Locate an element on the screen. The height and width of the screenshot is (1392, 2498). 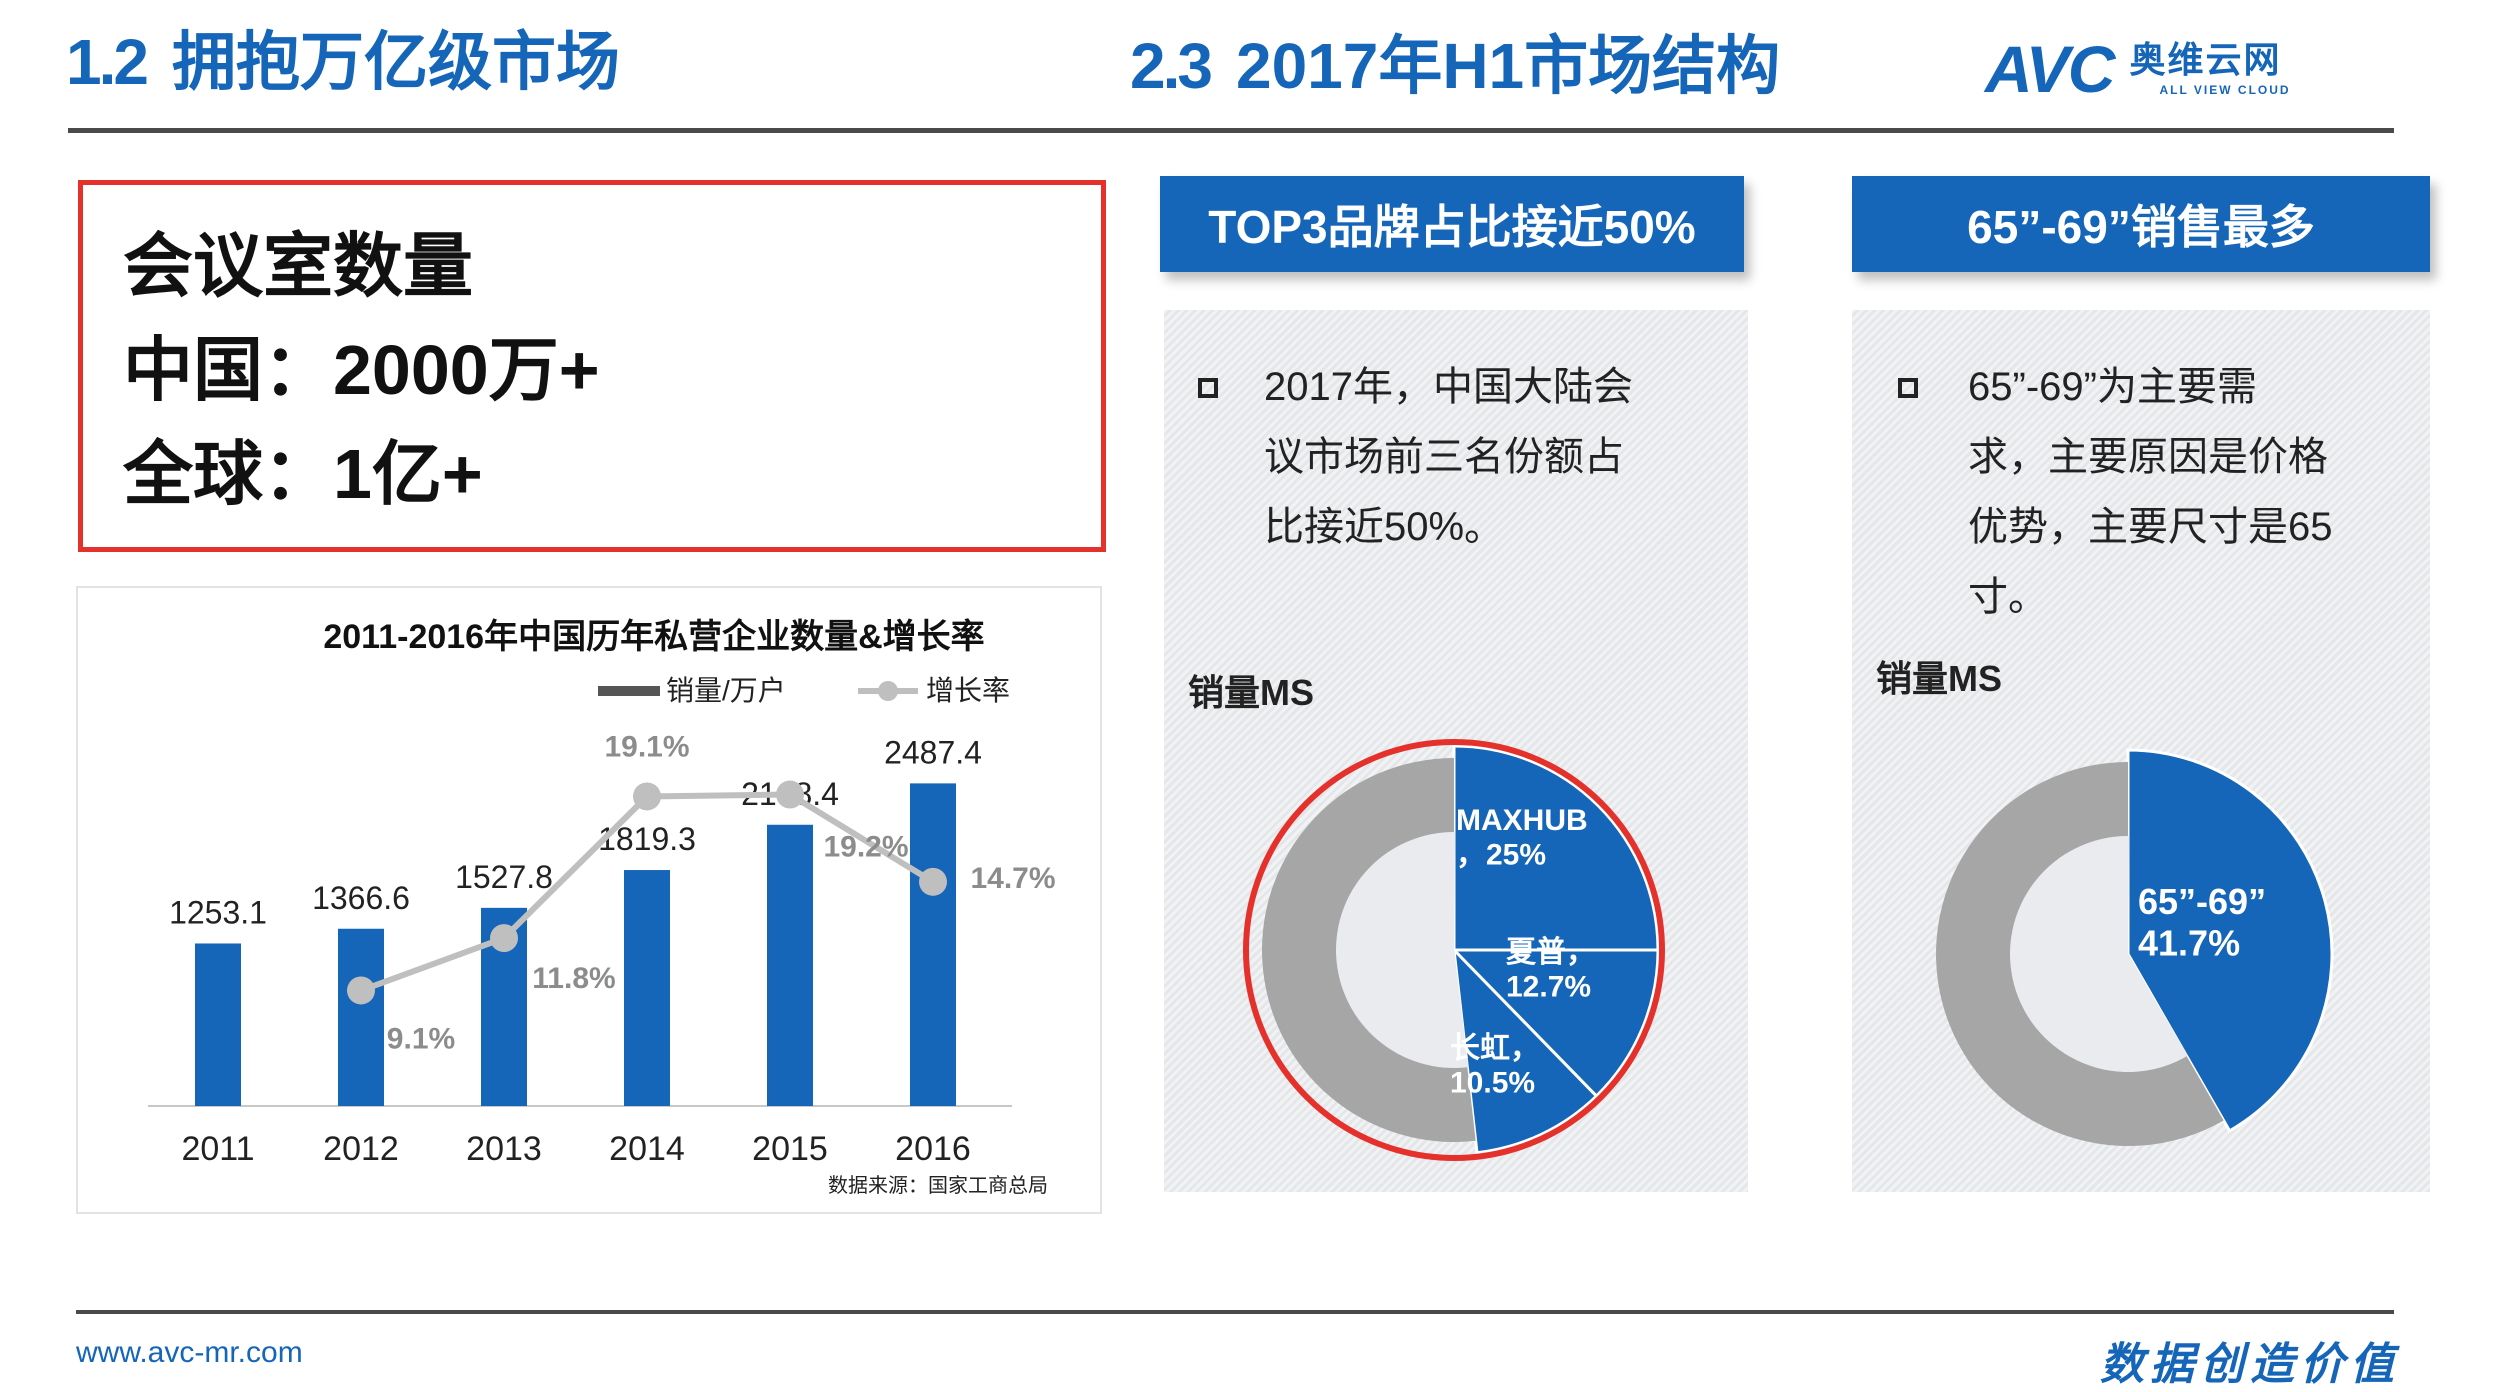
header-rule is located at coordinates (1231, 130).